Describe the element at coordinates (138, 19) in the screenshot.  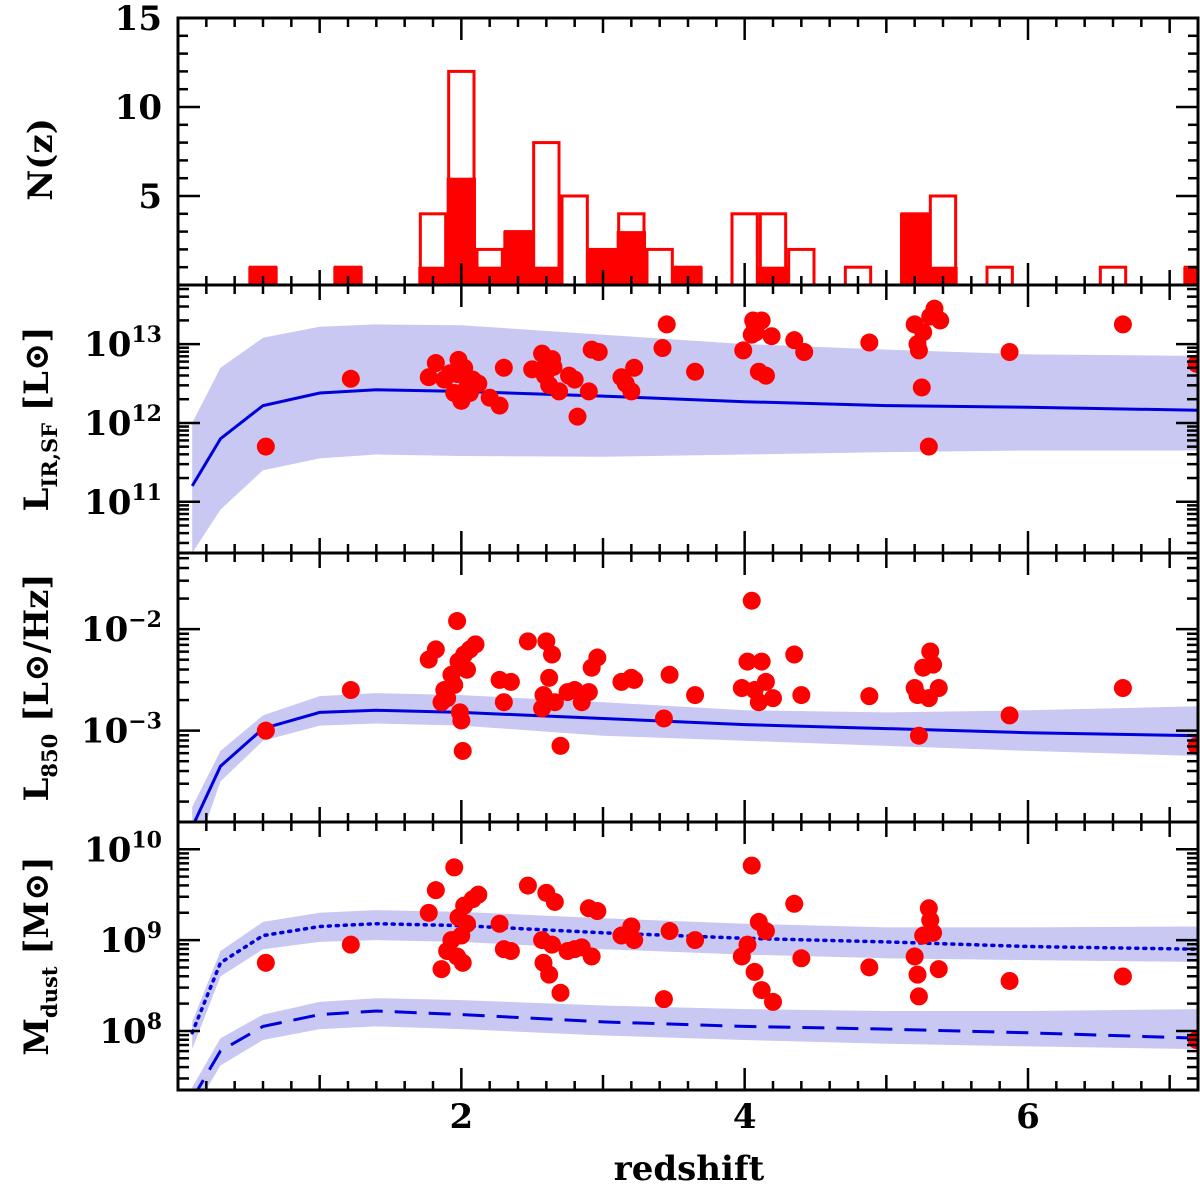
I see `y-tick-label: 15` at that location.